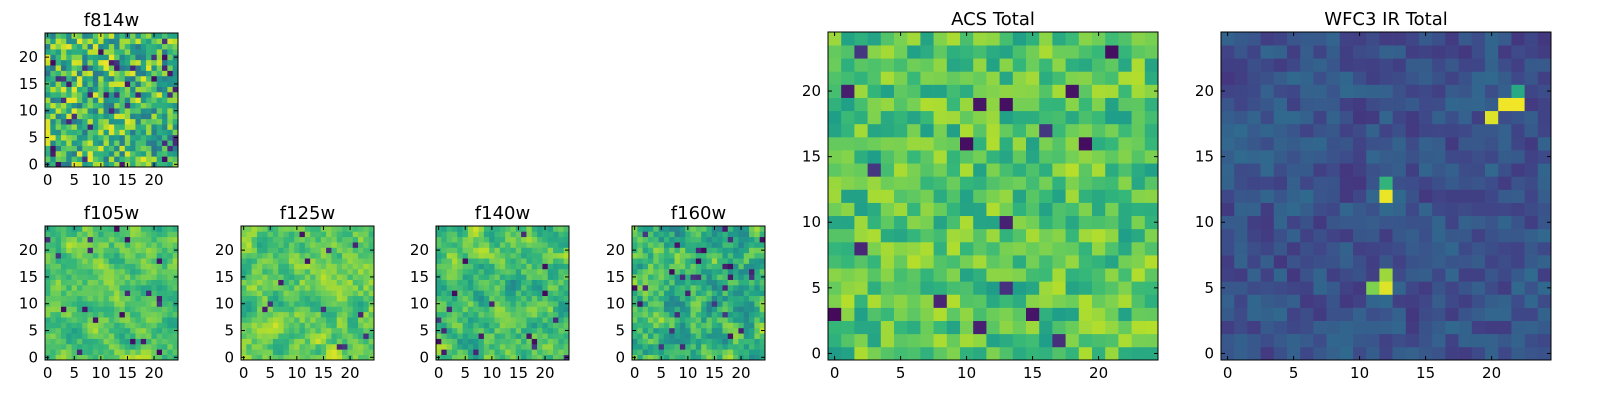 This screenshot has width=1600, height=400. Describe the element at coordinates (615, 250) in the screenshot. I see `y-tick-label: 20` at that location.